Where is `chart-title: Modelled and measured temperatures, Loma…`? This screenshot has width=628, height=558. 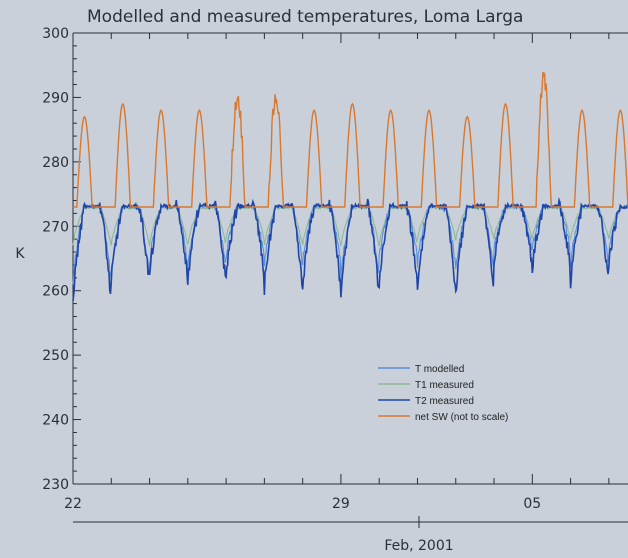 chart-title: Modelled and measured temperatures, Loma… is located at coordinates (305, 17).